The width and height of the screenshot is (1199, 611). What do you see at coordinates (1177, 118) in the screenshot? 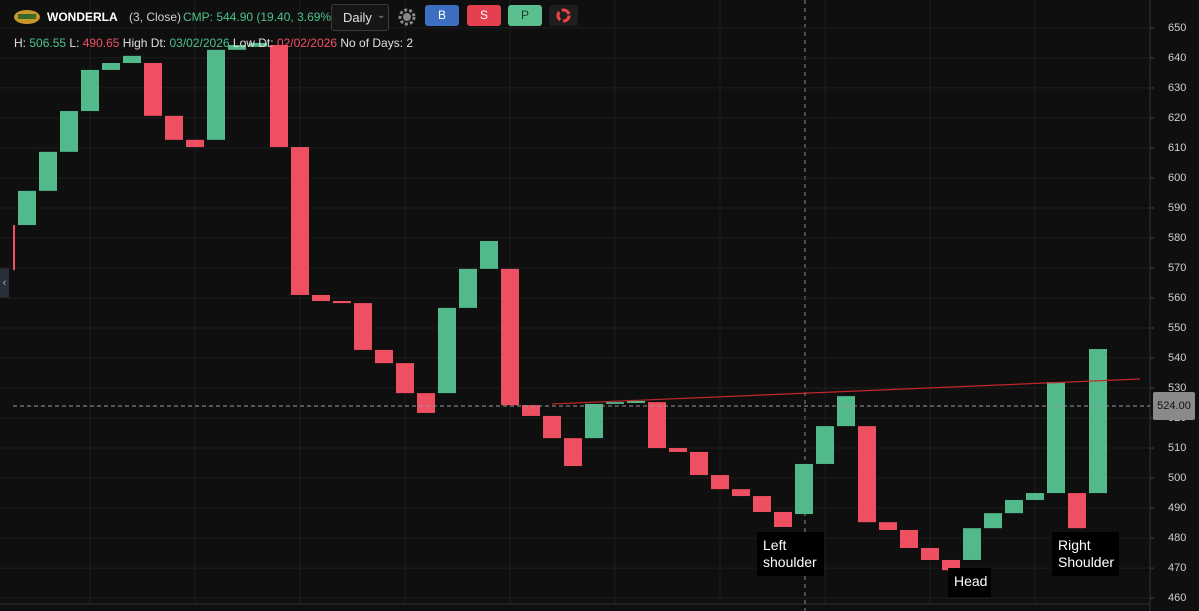
I see `y-tick-label: 620` at bounding box center [1177, 118].